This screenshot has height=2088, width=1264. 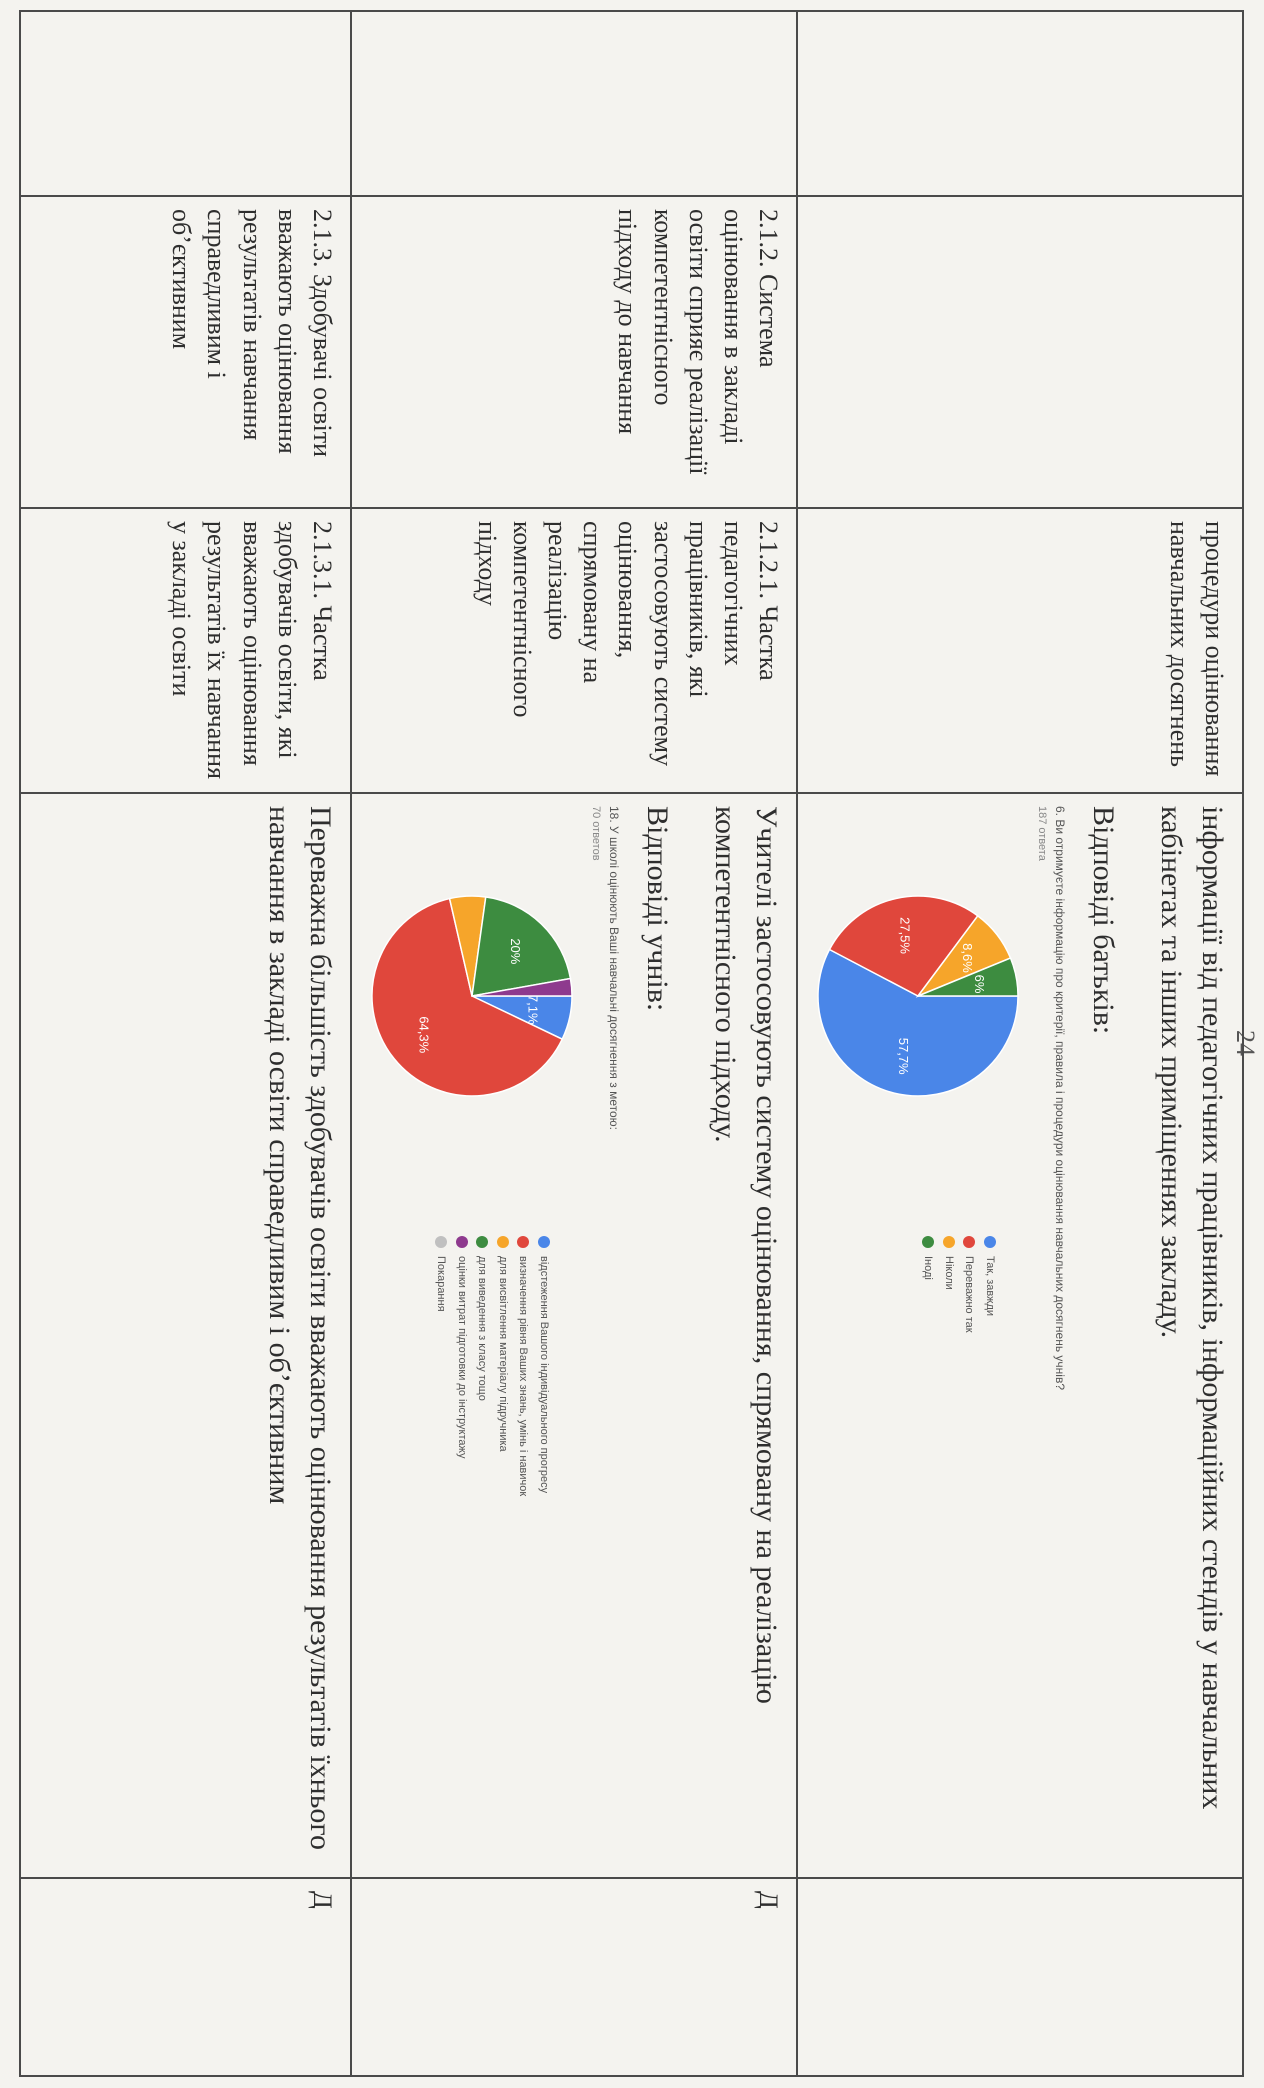 What do you see at coordinates (1041, 833) in the screenshot?
I see `chart1-response-count: 187 ответа` at bounding box center [1041, 833].